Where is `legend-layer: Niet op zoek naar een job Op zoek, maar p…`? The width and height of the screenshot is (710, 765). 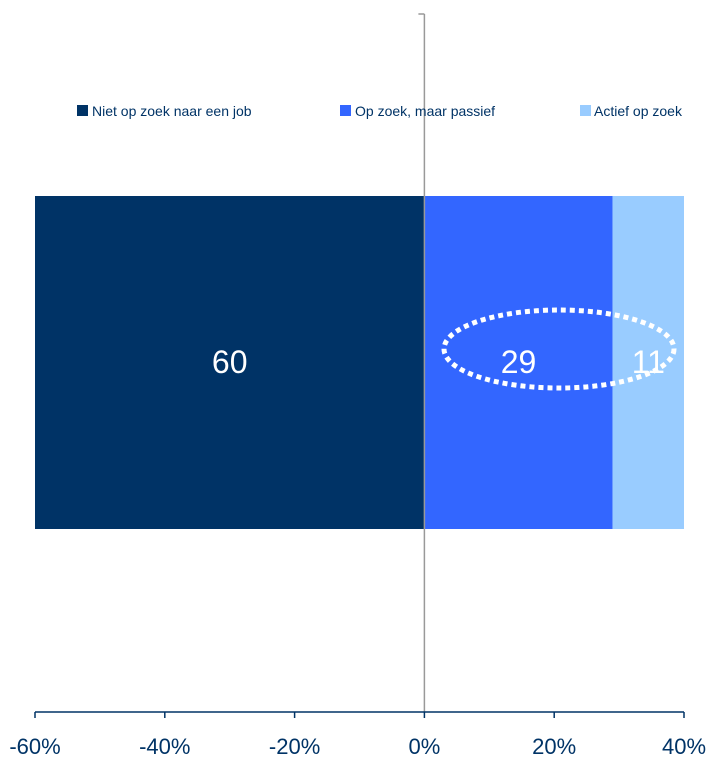 legend-layer: Niet op zoek naar een job Op zoek, maar p… is located at coordinates (380, 111).